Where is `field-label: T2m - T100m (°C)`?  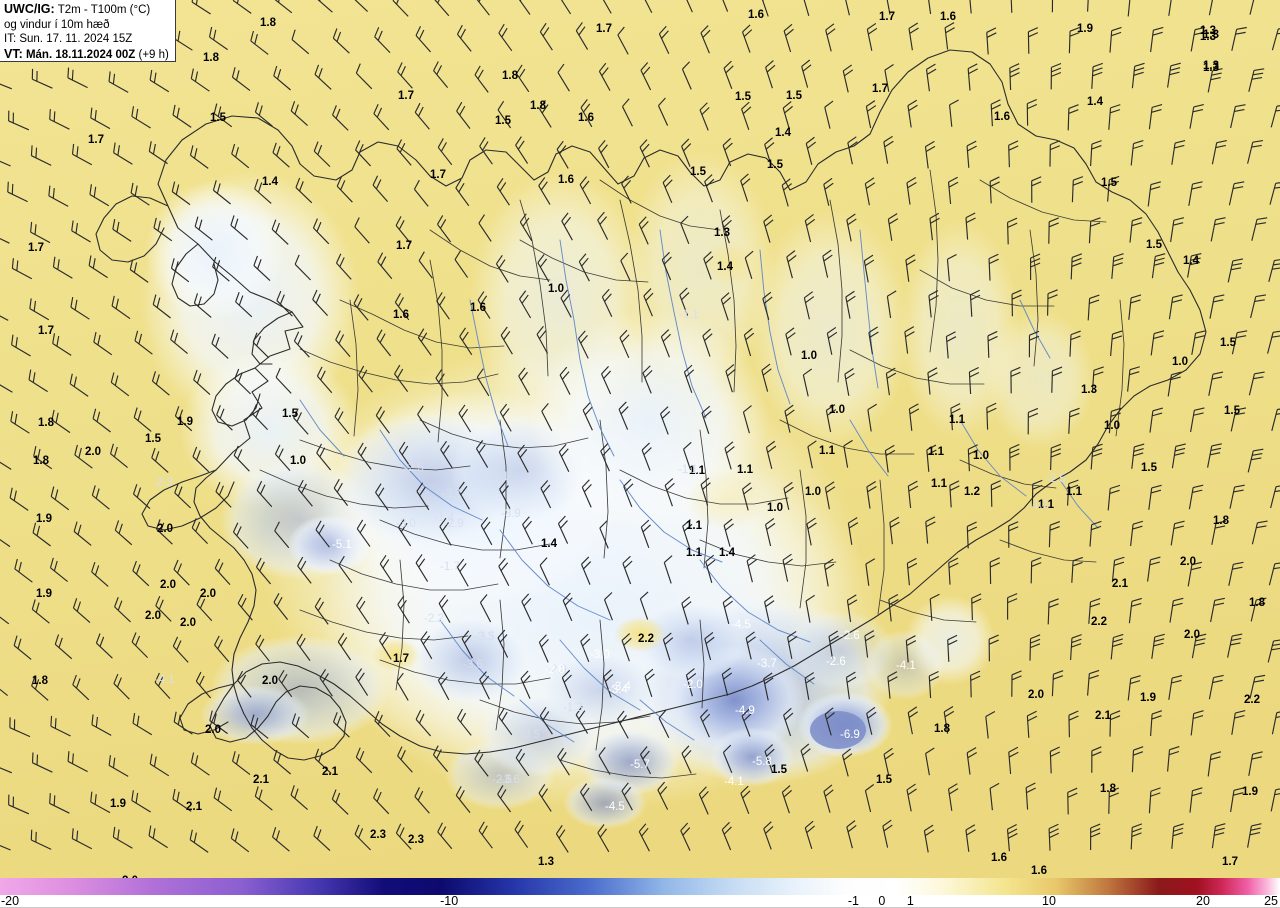 field-label: T2m - T100m (°C) is located at coordinates (104, 10).